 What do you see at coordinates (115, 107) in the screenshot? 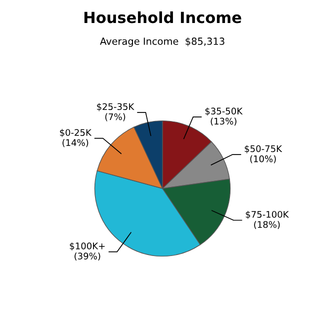
I see `slice-label: $25-35K` at bounding box center [115, 107].